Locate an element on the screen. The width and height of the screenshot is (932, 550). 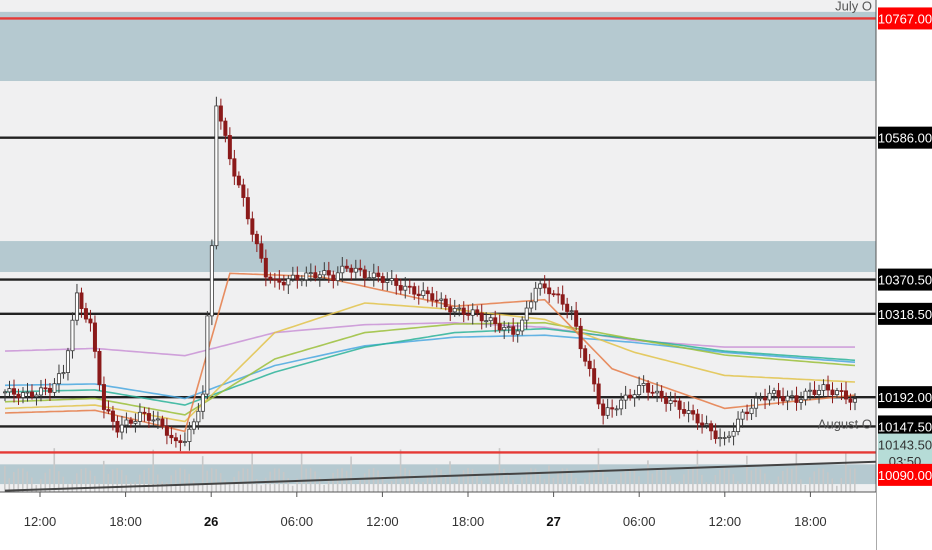
time-tick-label-2: 26 is located at coordinates (211, 521).